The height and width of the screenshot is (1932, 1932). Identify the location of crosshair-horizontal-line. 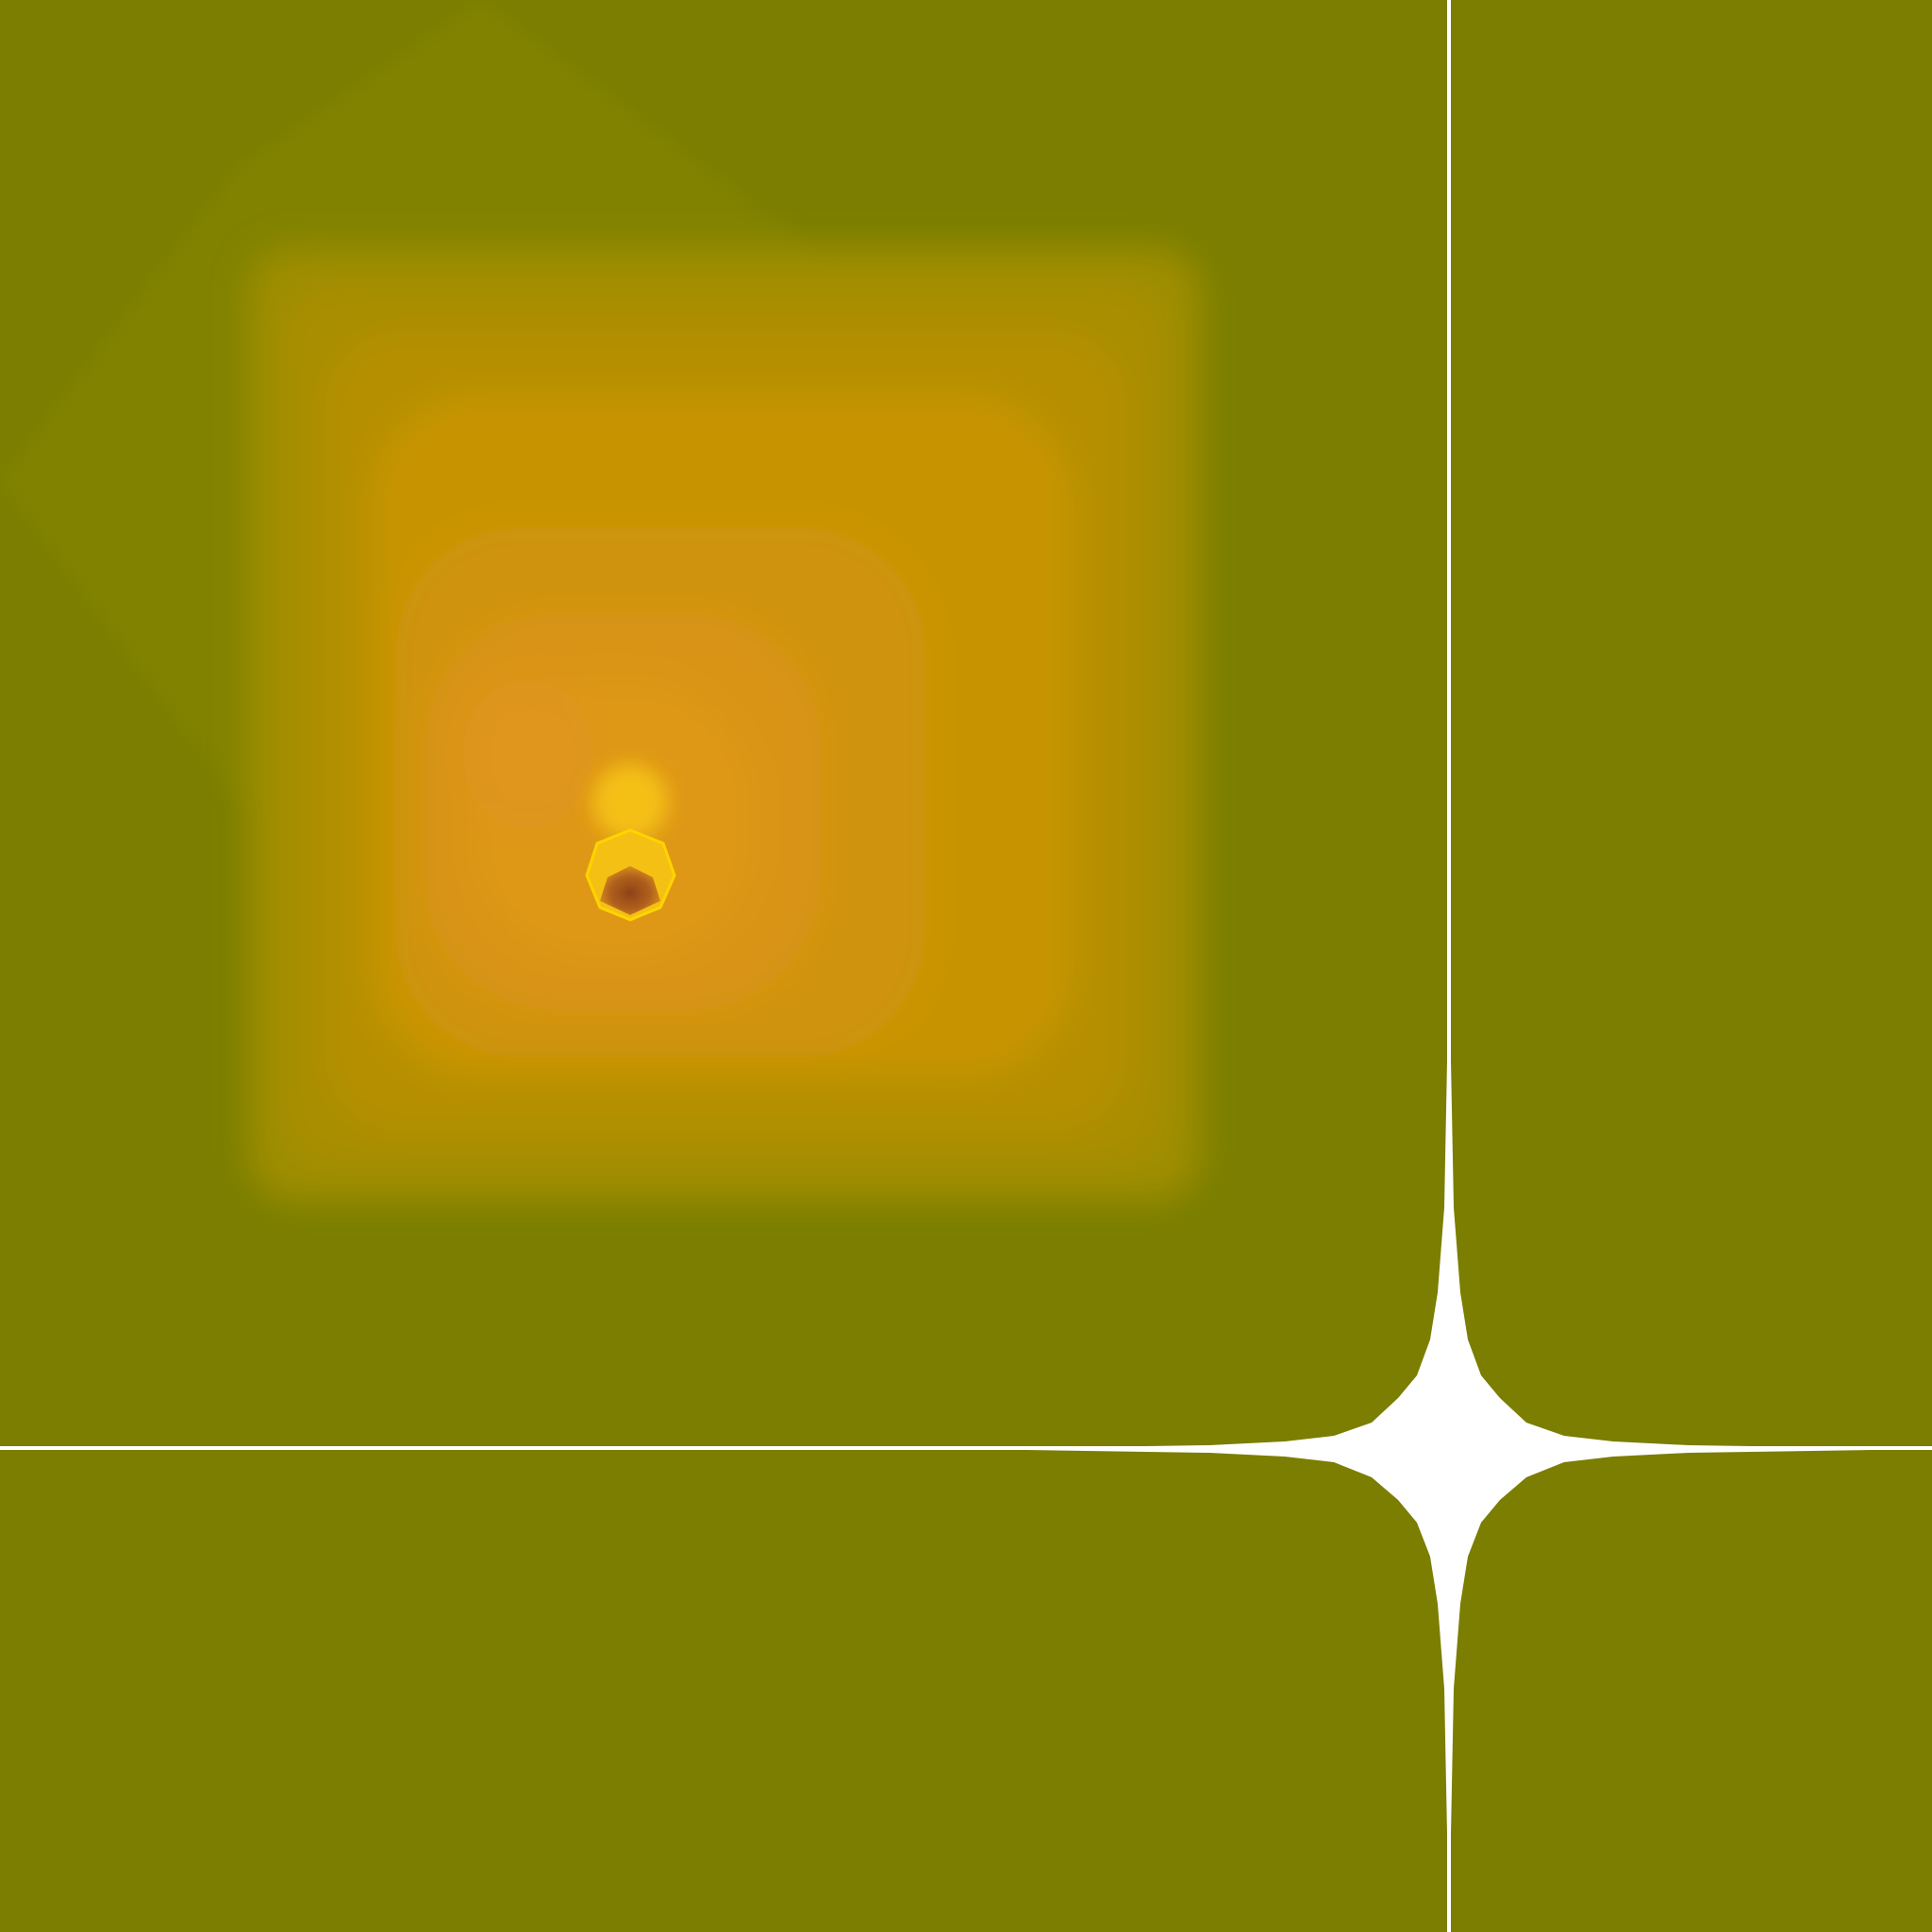
(966, 1448).